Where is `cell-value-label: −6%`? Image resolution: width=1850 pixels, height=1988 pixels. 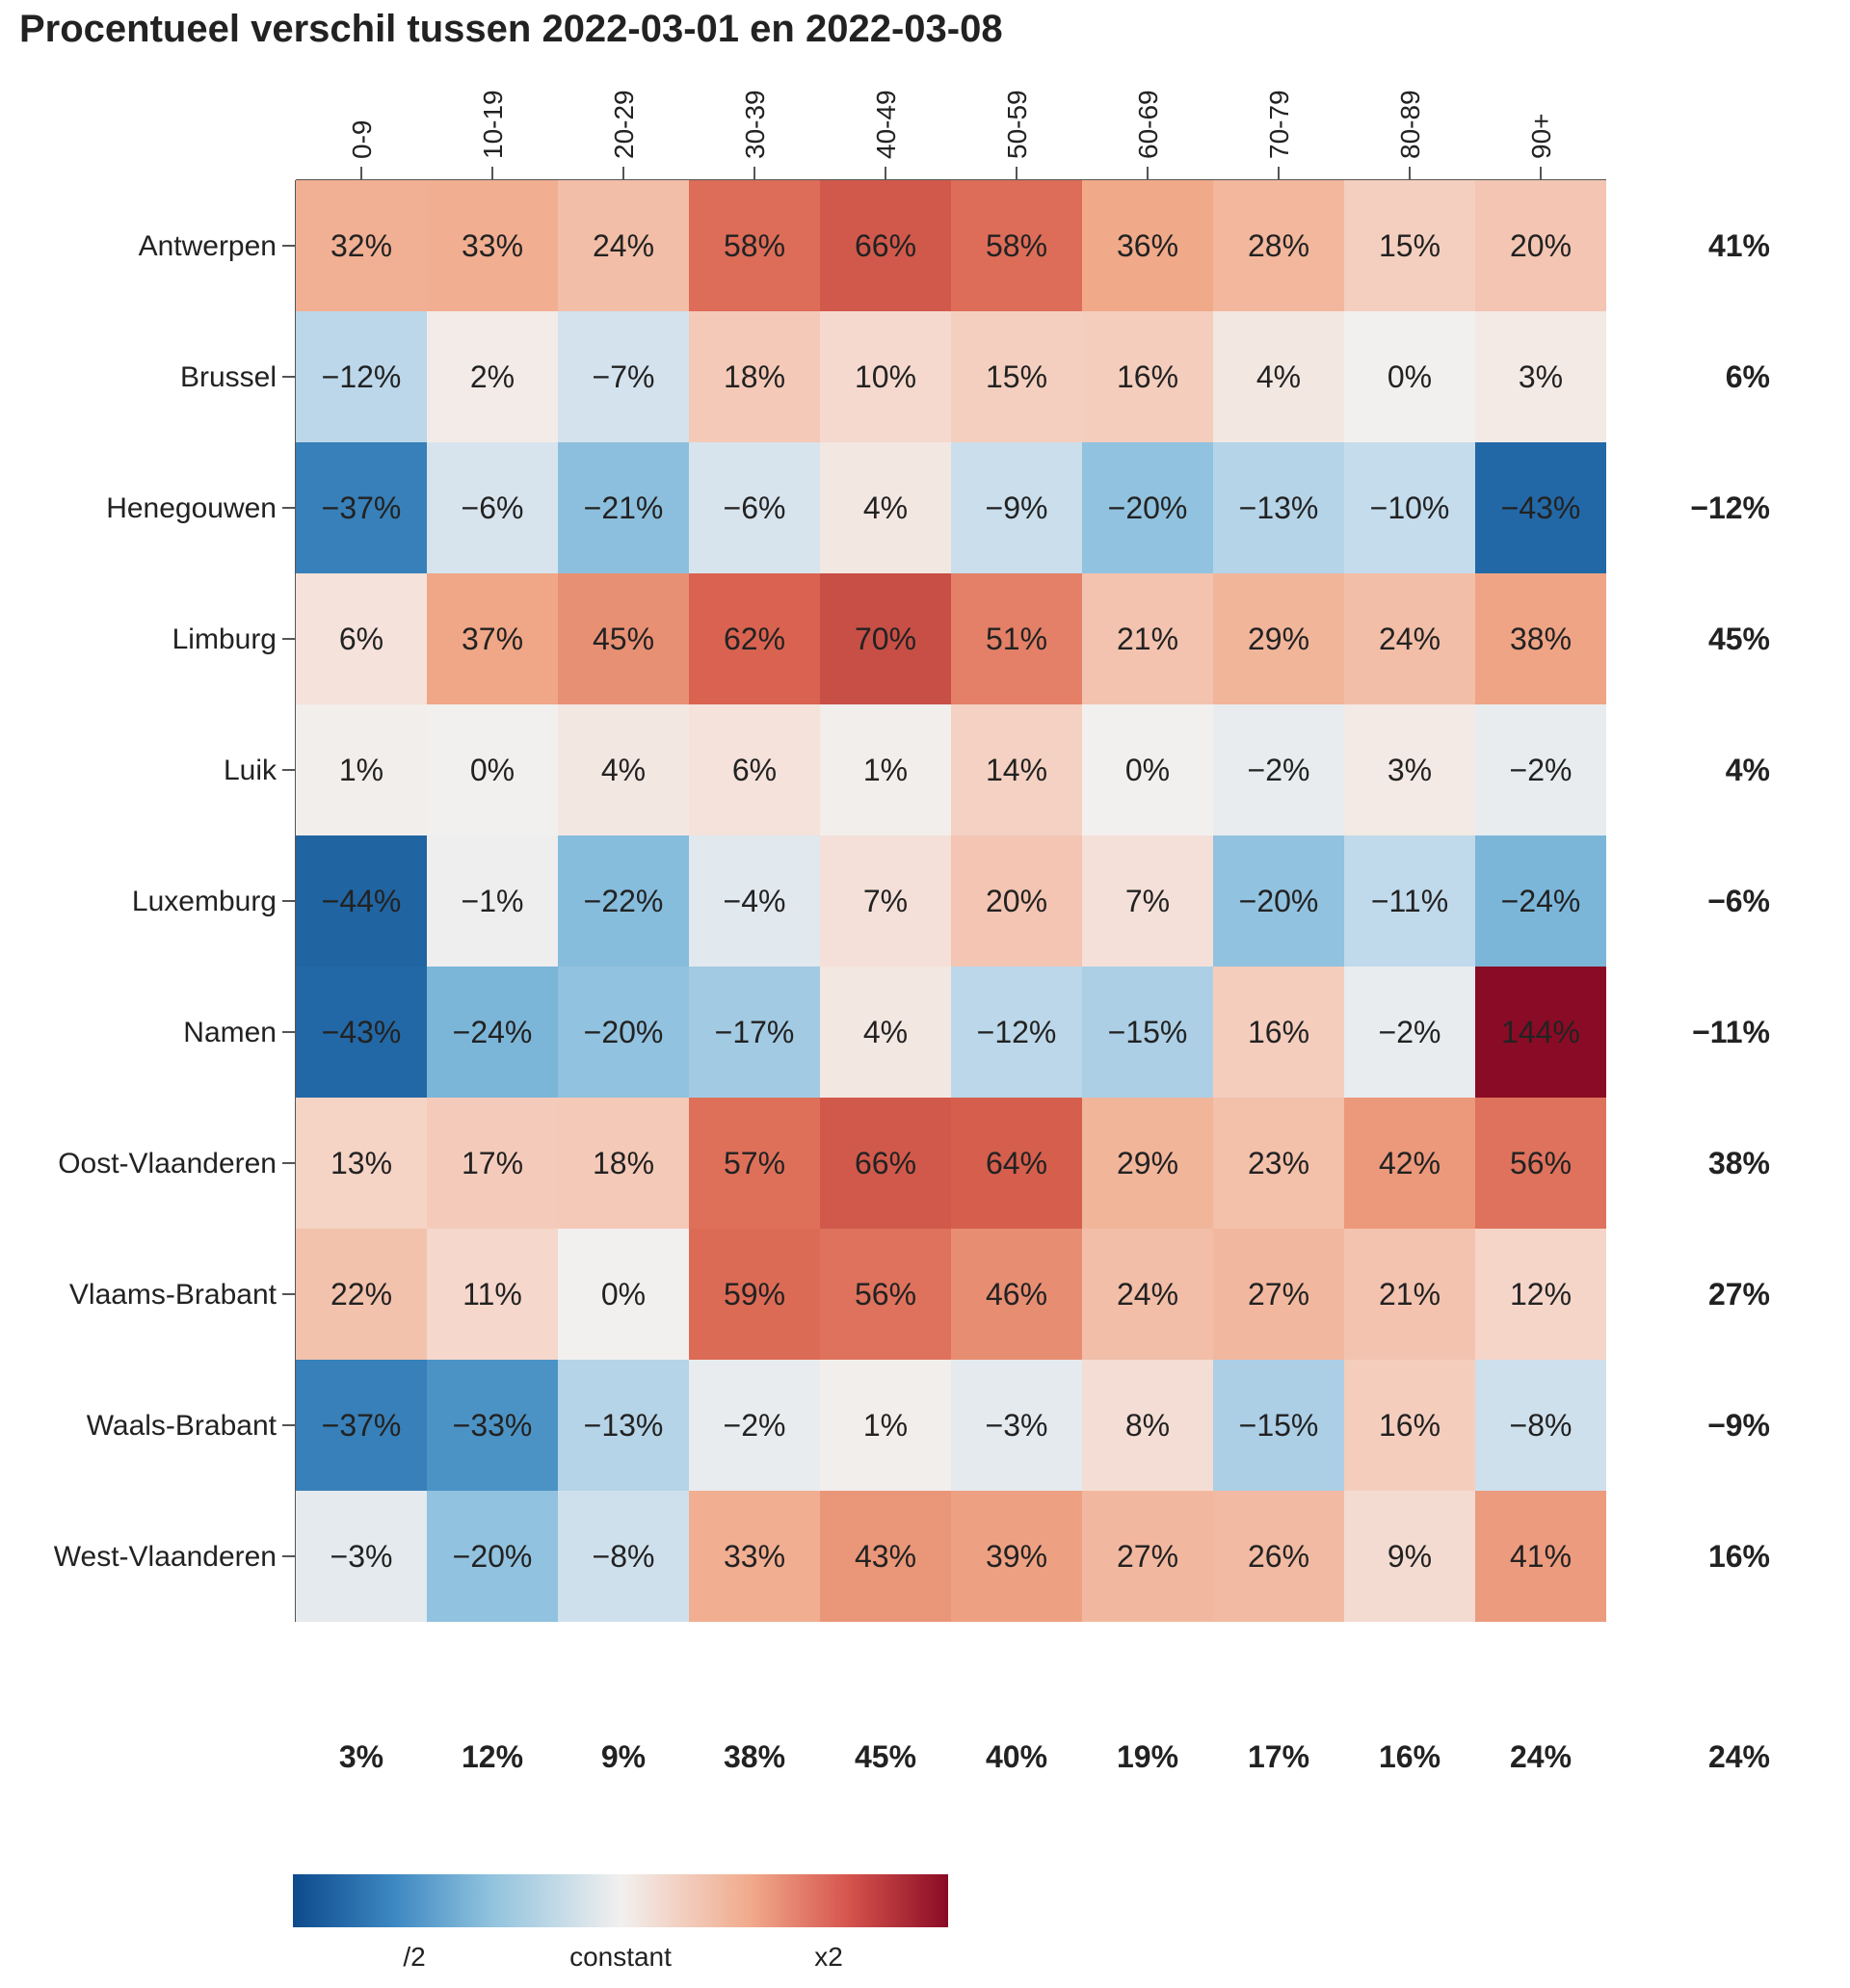 cell-value-label: −6% is located at coordinates (493, 507).